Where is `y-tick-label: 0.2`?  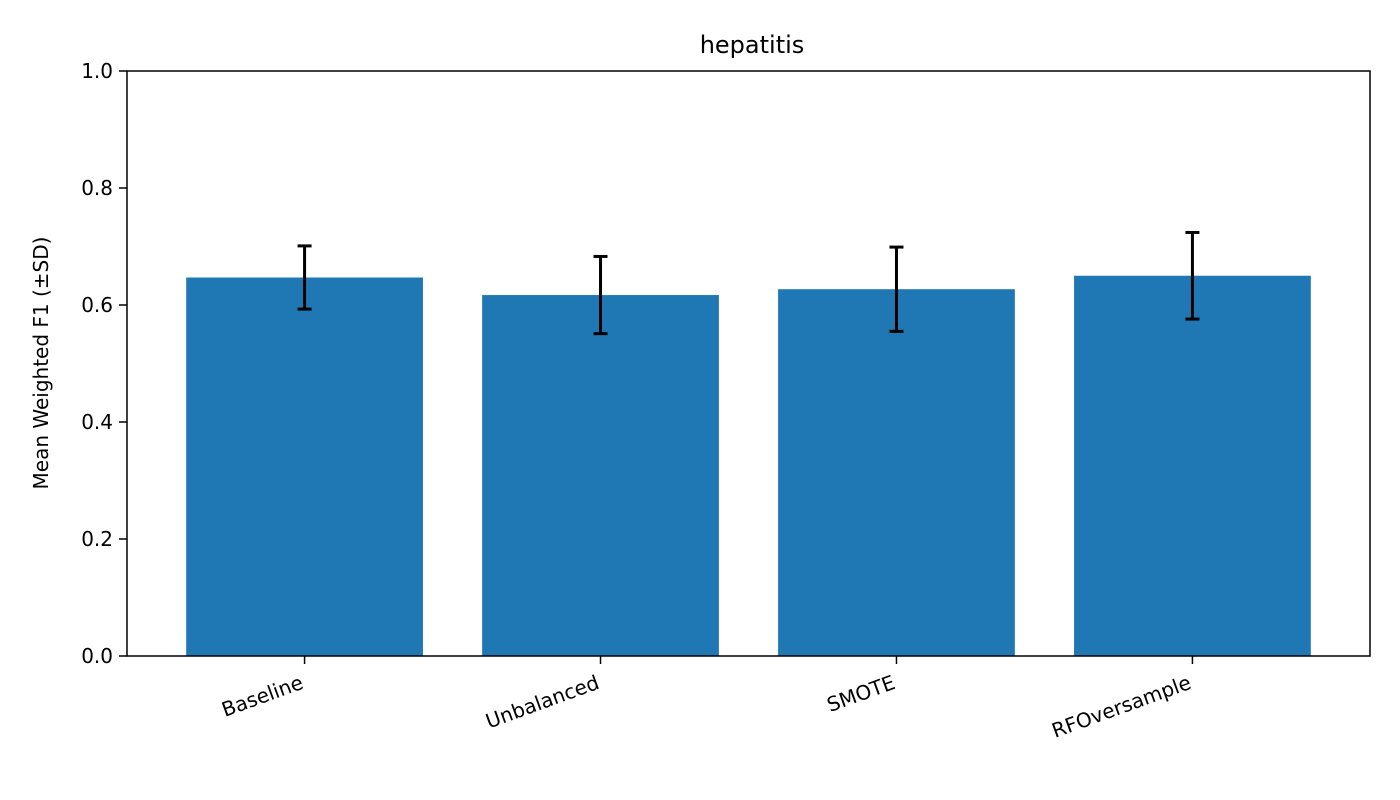 y-tick-label: 0.2 is located at coordinates (97, 539).